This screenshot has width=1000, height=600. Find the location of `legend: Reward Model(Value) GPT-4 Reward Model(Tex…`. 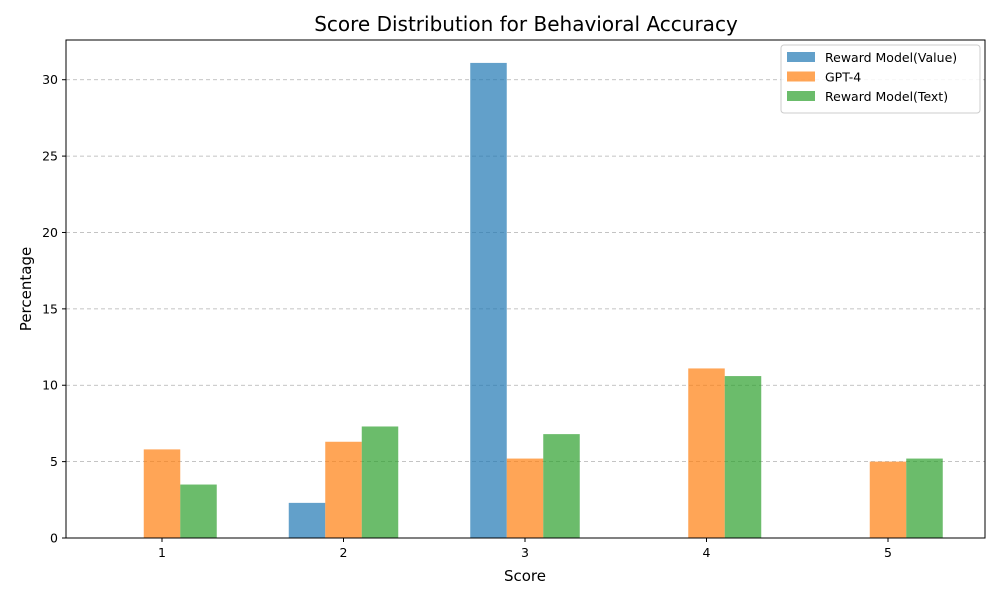

legend: Reward Model(Value) GPT-4 Reward Model(Tex… is located at coordinates (880, 79).